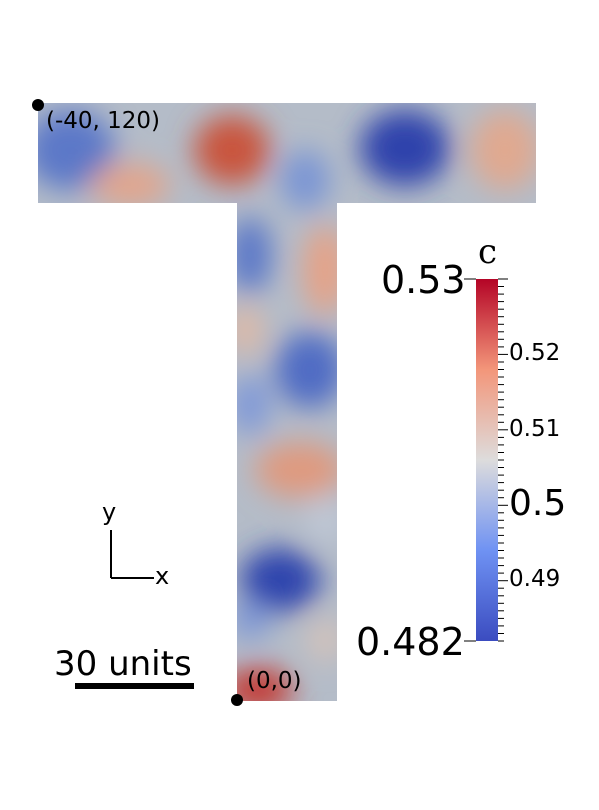 The height and width of the screenshot is (810, 599). What do you see at coordinates (410, 642) in the screenshot?
I see `colorbar-min-label: 0.482` at bounding box center [410, 642].